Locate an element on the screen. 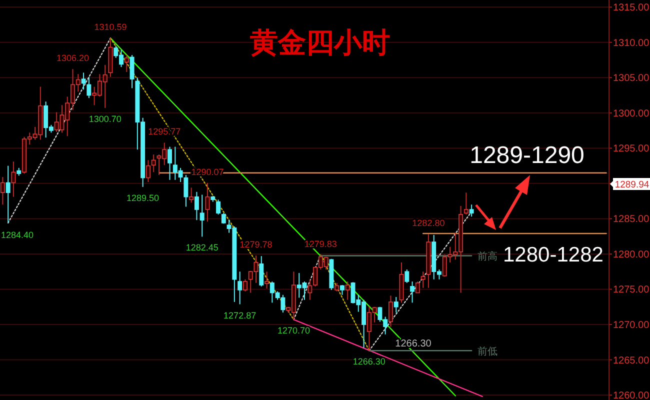  annotation: 1279.78 is located at coordinates (256, 245).